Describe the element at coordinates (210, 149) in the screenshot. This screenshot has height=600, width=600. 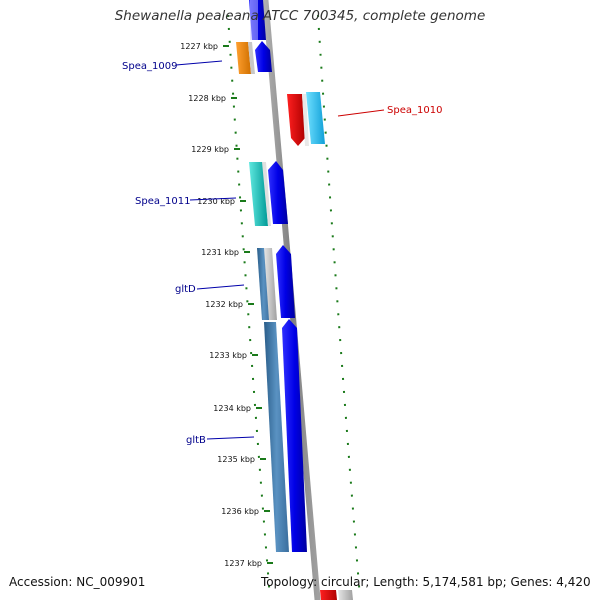
I see `tick-label: 1229 kbp` at that location.